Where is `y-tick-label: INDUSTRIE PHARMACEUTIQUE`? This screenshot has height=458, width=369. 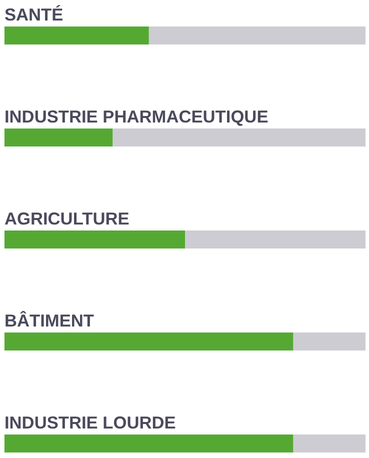
y-tick-label: INDUSTRIE PHARMACEUTIQUE is located at coordinates (136, 116).